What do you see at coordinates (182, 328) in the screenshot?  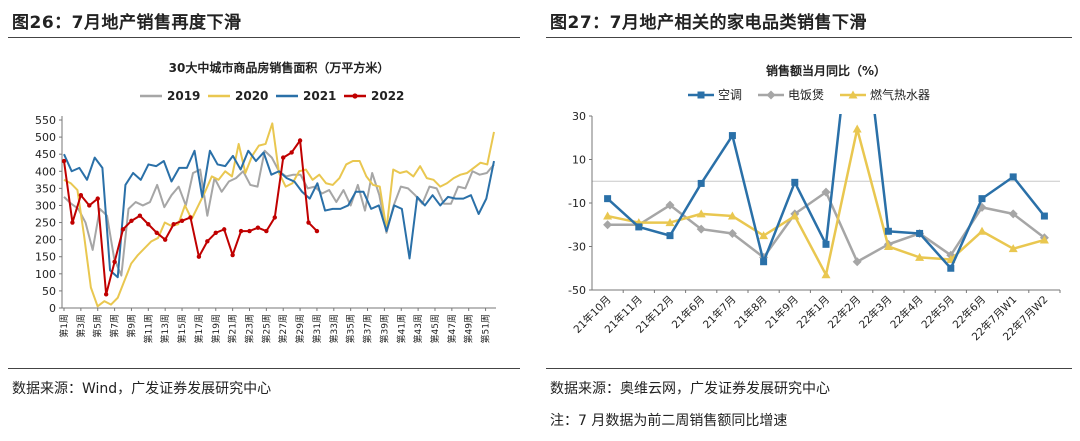 I see `x-tick-label: 第15周` at bounding box center [182, 328].